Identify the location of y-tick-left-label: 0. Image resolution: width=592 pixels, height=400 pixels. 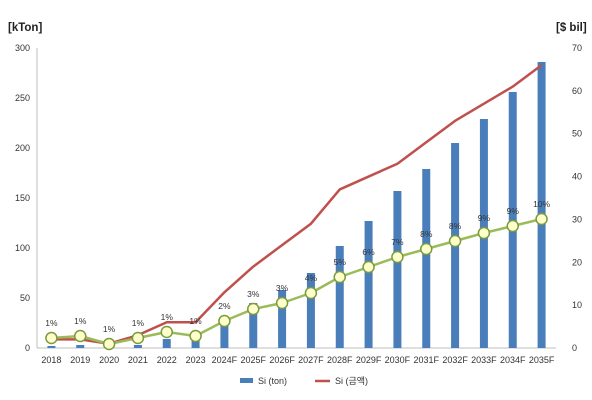
(27, 348).